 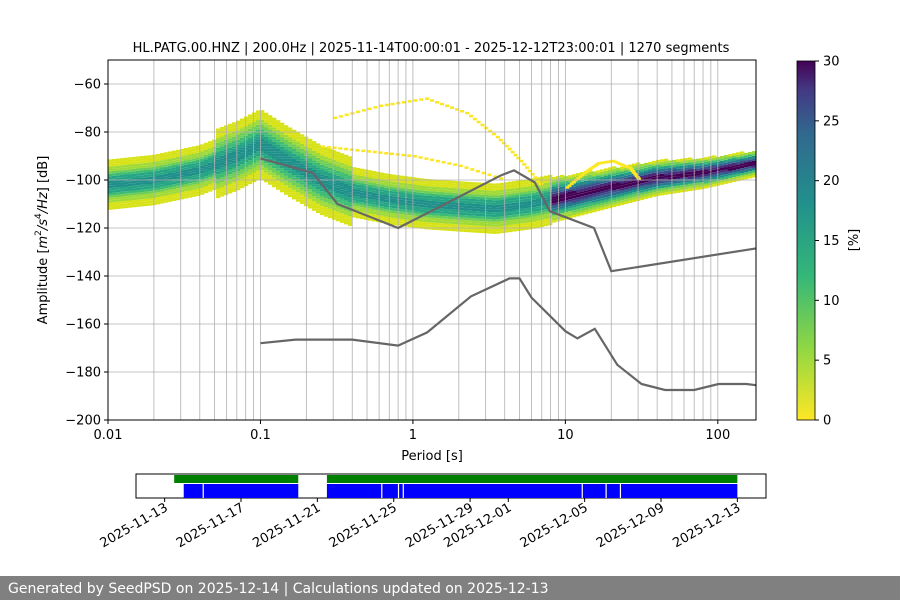 What do you see at coordinates (83, 325) in the screenshot?
I see `y-tick-label: −160` at bounding box center [83, 325].